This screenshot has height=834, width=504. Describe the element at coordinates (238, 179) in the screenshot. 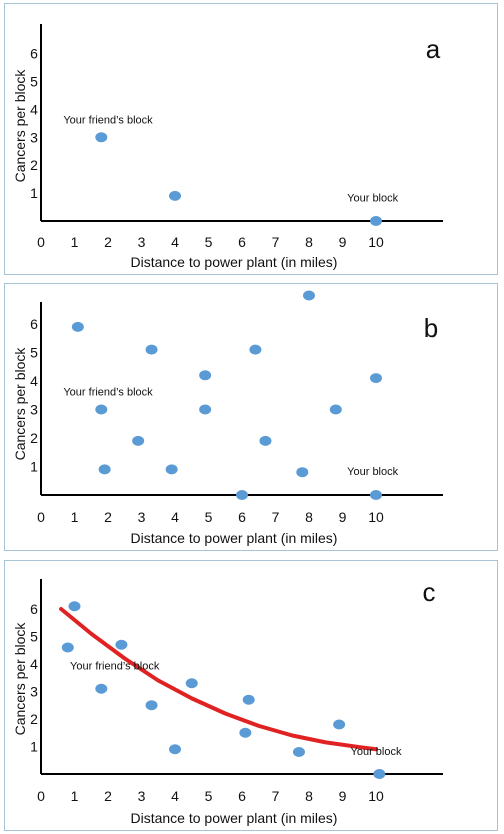

I see `points-layer` at that location.